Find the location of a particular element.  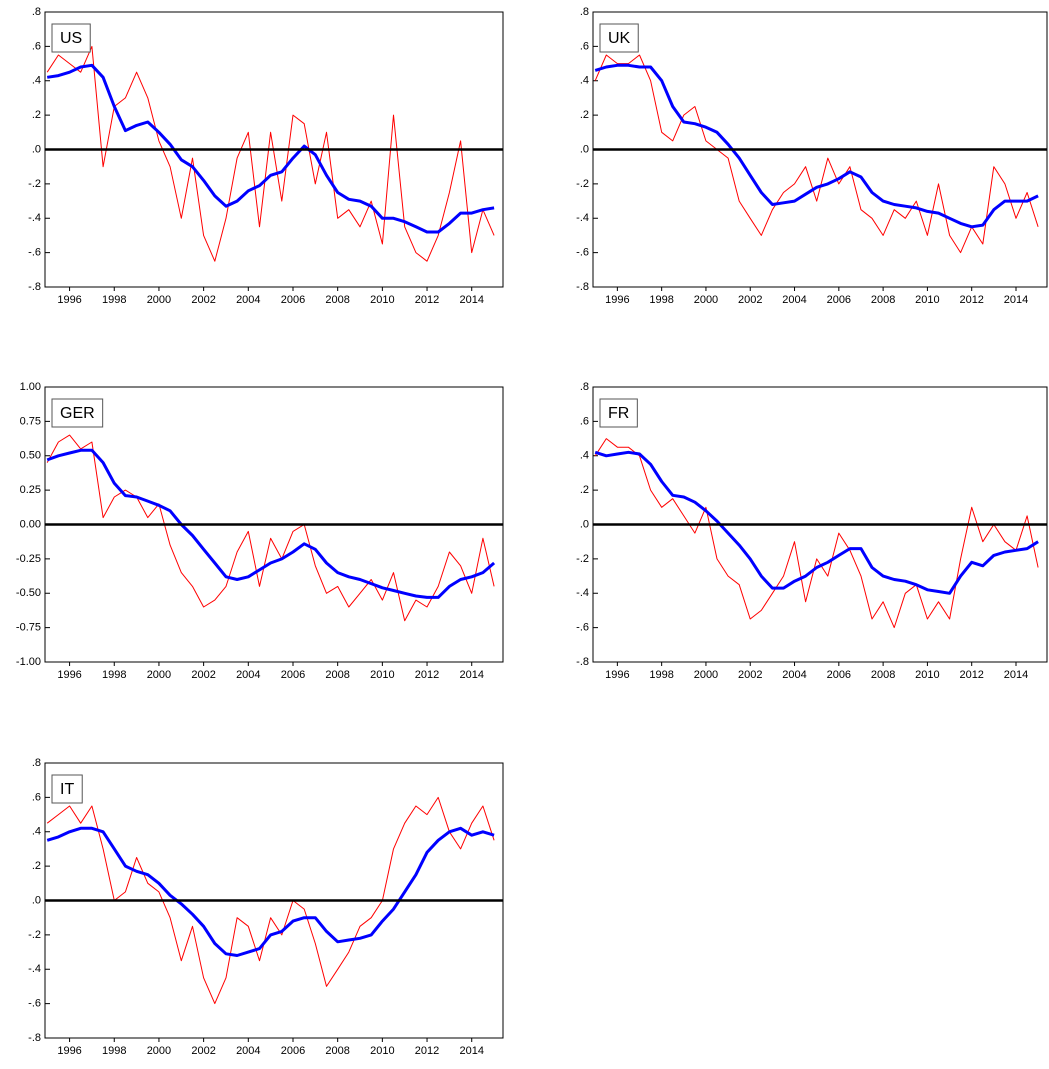

y-tick-label: -0.50 is located at coordinates (28, 593).